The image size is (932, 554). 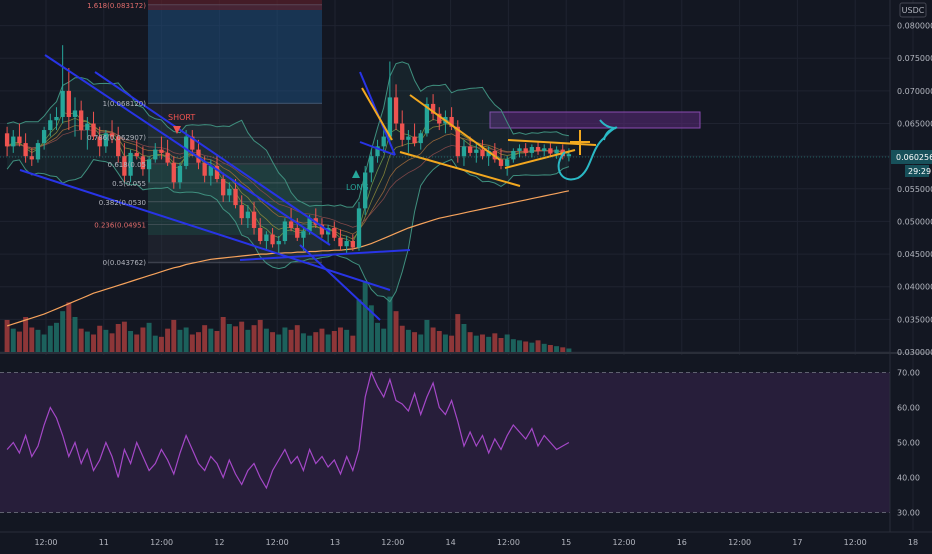 I want to click on supply-zone, so click(x=595, y=120).